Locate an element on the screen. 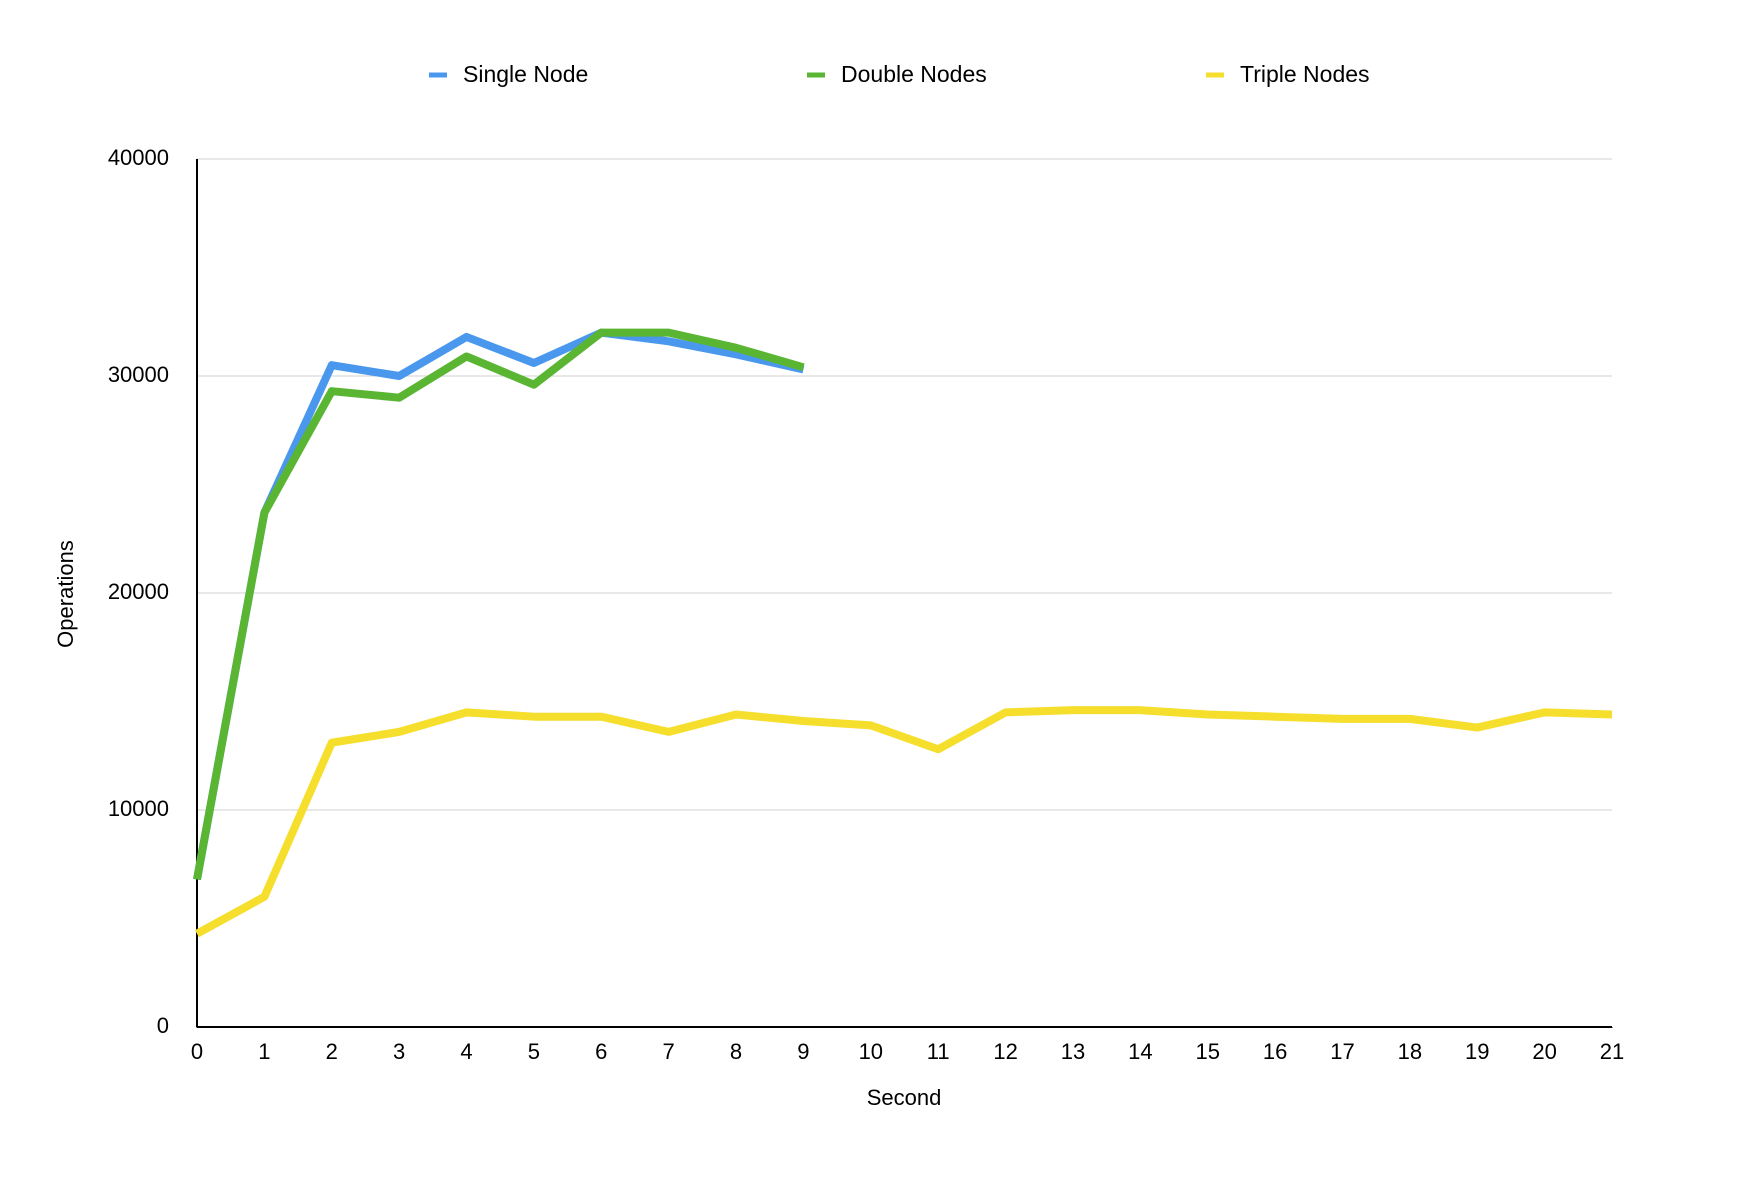 The width and height of the screenshot is (1748, 1180). x-tick-label: 20 is located at coordinates (1544, 1051).